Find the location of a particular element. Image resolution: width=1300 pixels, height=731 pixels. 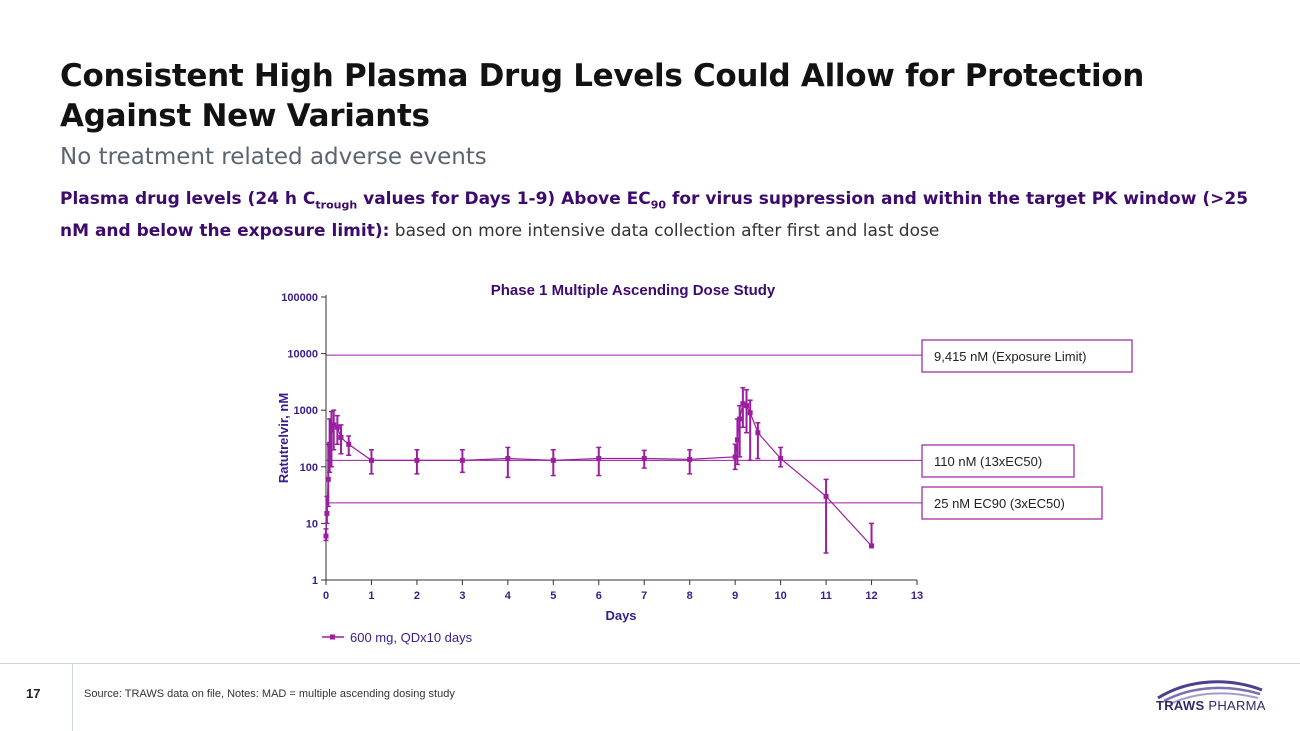

desc-sub-90: 90 is located at coordinates (658, 205).